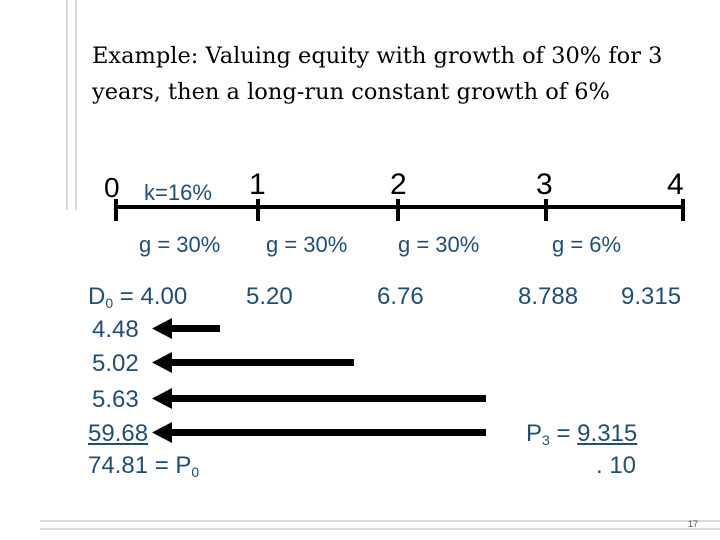  I want to click on terminal-value-numerator: 9.315, so click(607, 433).